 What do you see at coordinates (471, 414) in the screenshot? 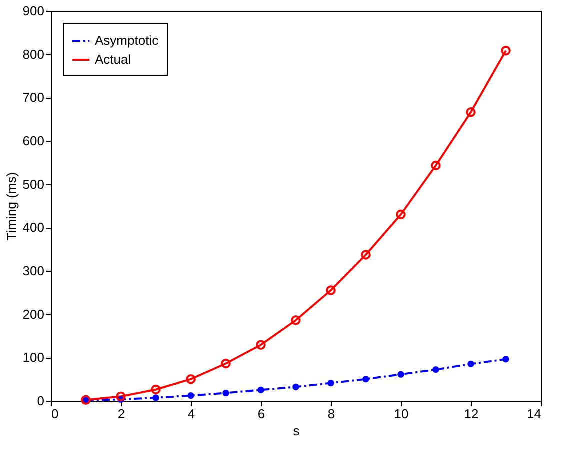
I see `x-tick-label: 12` at bounding box center [471, 414].